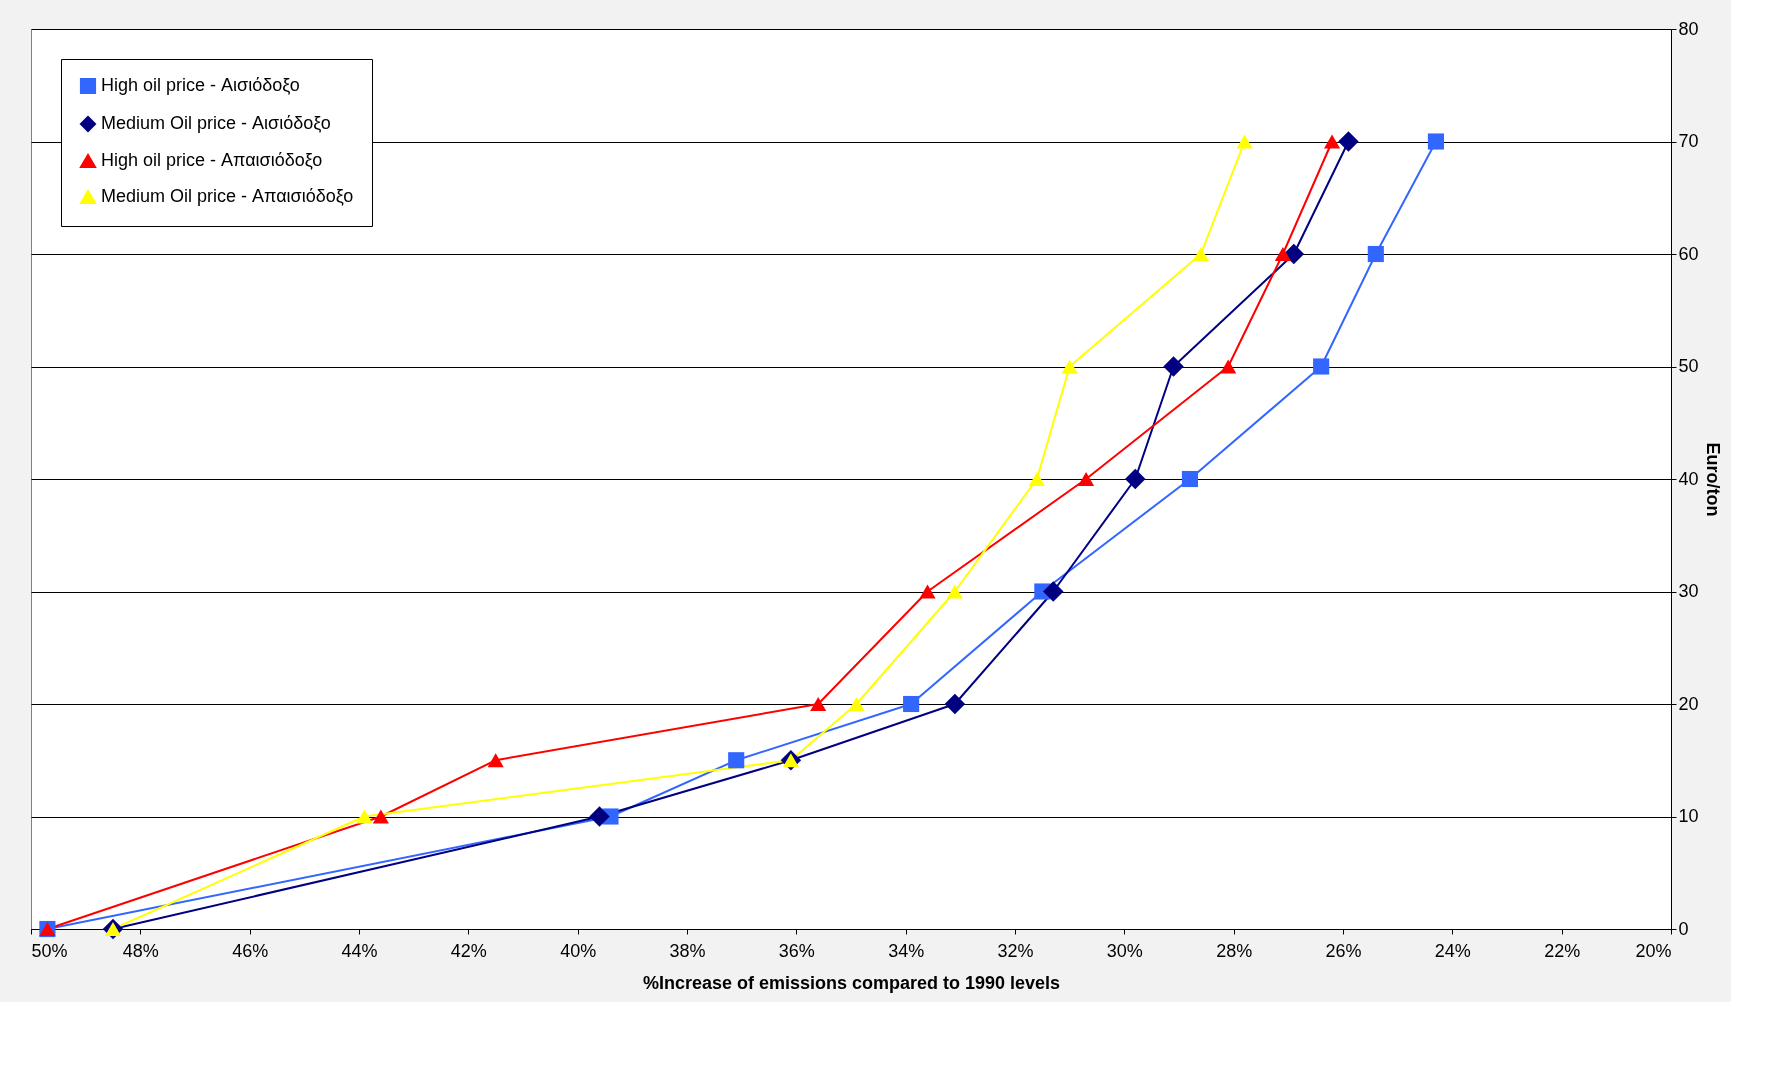 This screenshot has width=1770, height=1071. Describe the element at coordinates (1688, 703) in the screenshot. I see `y-tick-label: 20` at that location.